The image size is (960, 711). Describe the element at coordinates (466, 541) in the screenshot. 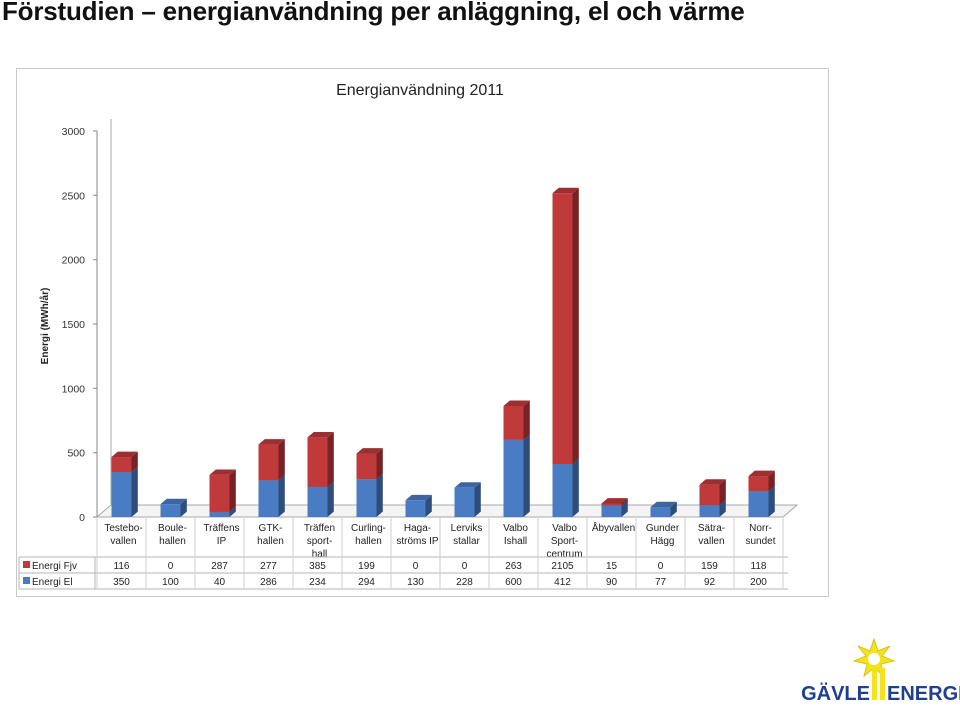

I see `x-tick-label: stallar` at that location.